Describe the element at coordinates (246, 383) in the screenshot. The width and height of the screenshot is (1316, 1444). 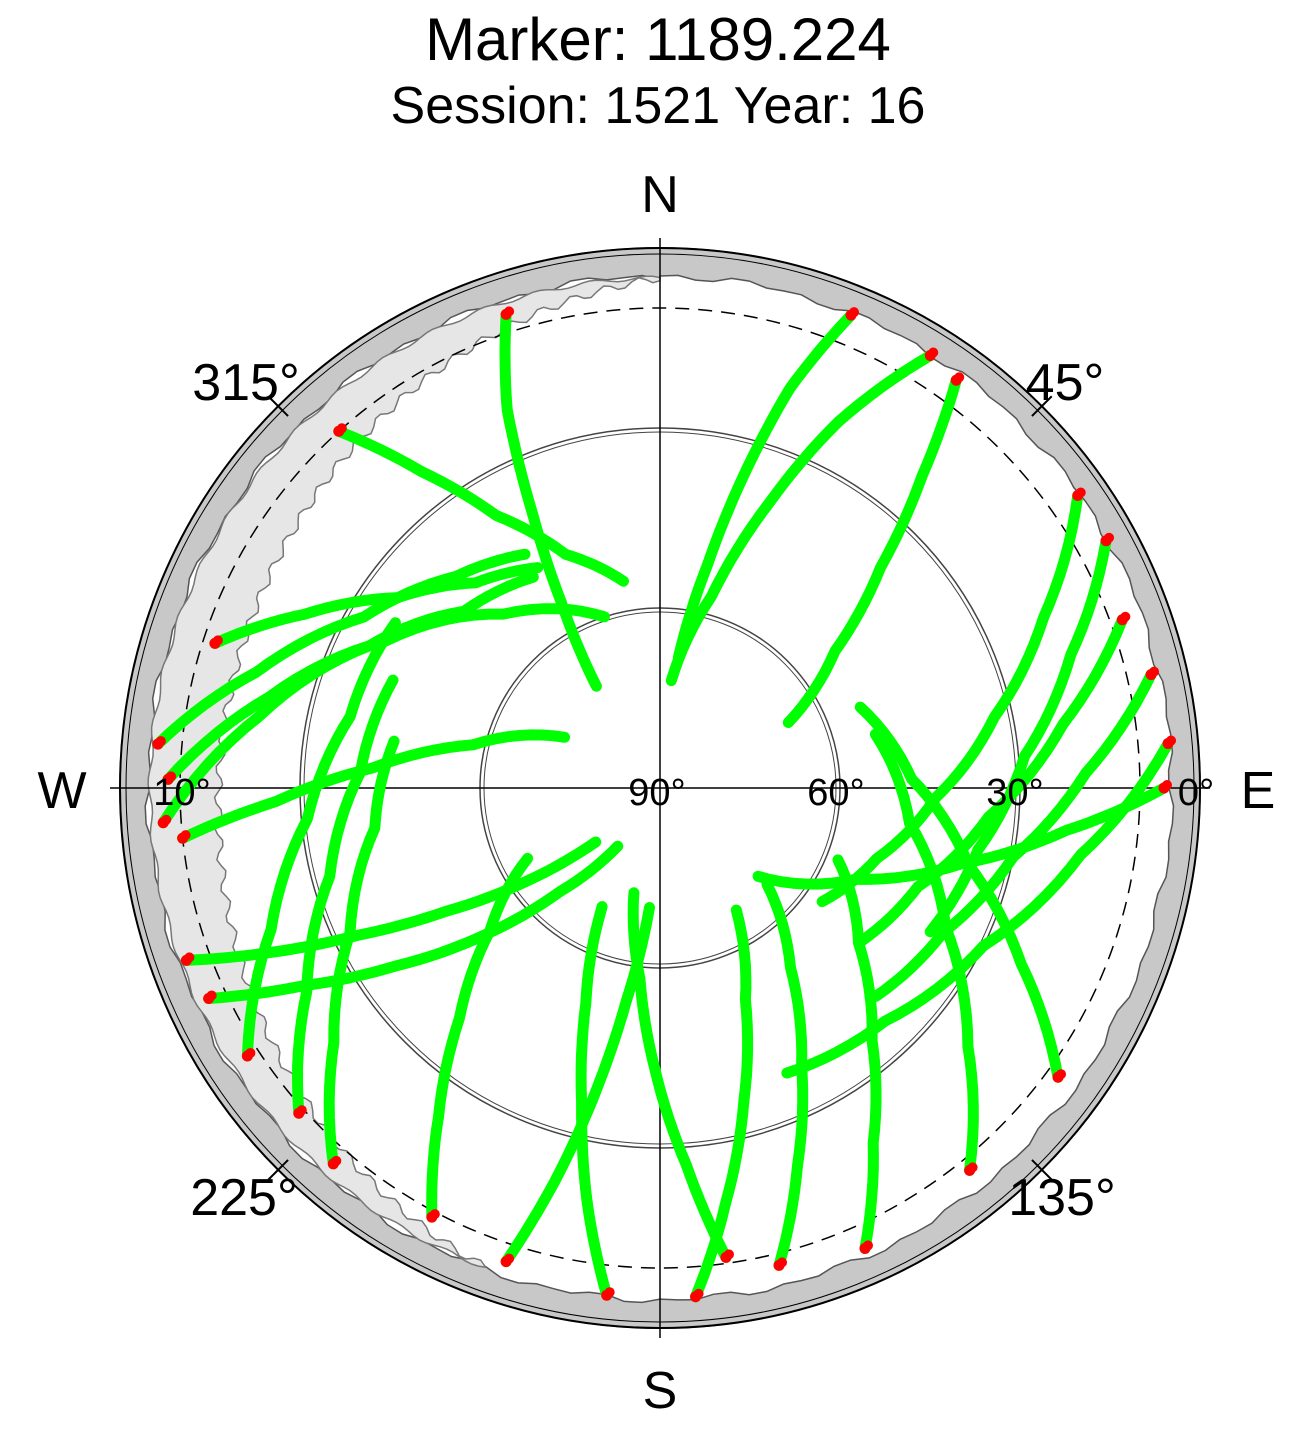
I see `azimuth-label-315: 315°` at that location.